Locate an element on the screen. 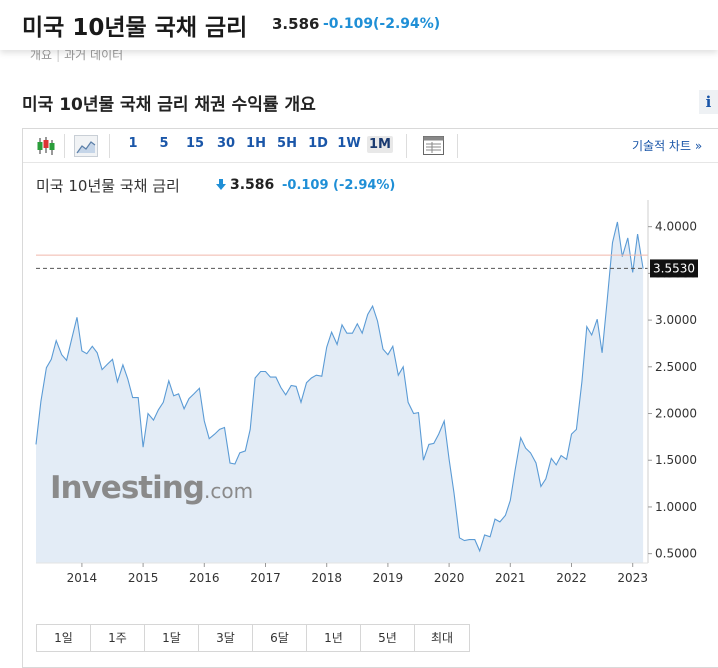  interval-1: 1 is located at coordinates (133, 143).